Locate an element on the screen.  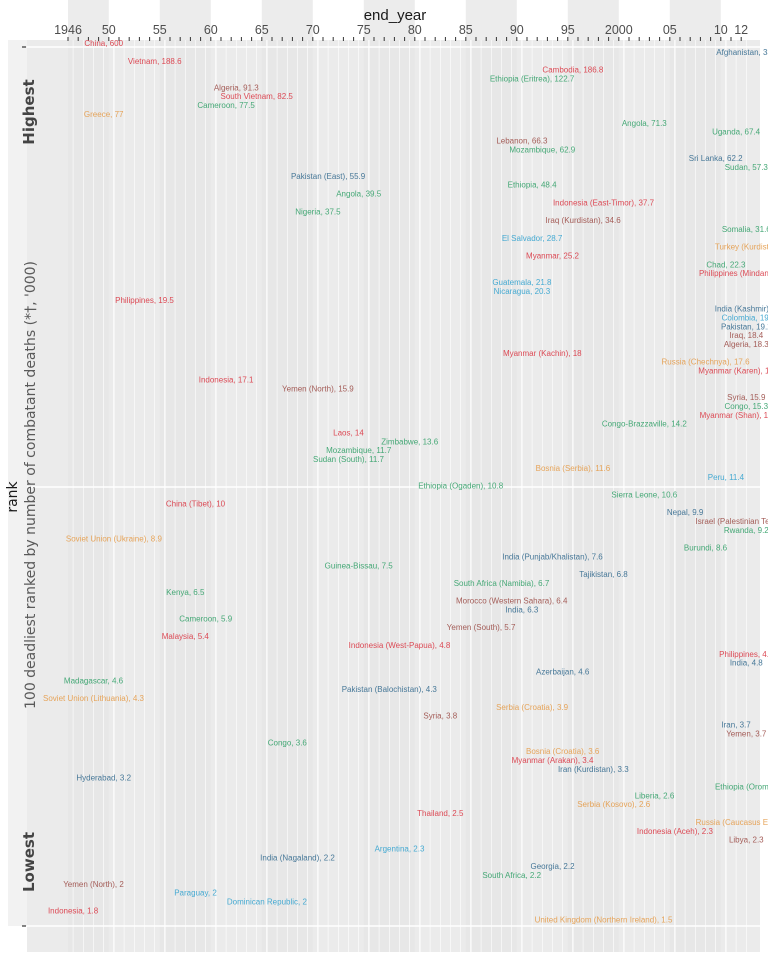
facet-strip is located at coordinates (17, 483).